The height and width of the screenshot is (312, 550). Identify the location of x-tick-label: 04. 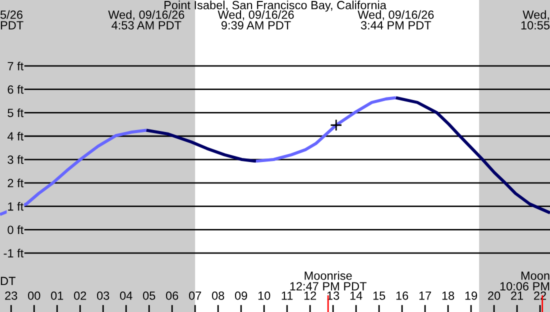
(126, 295).